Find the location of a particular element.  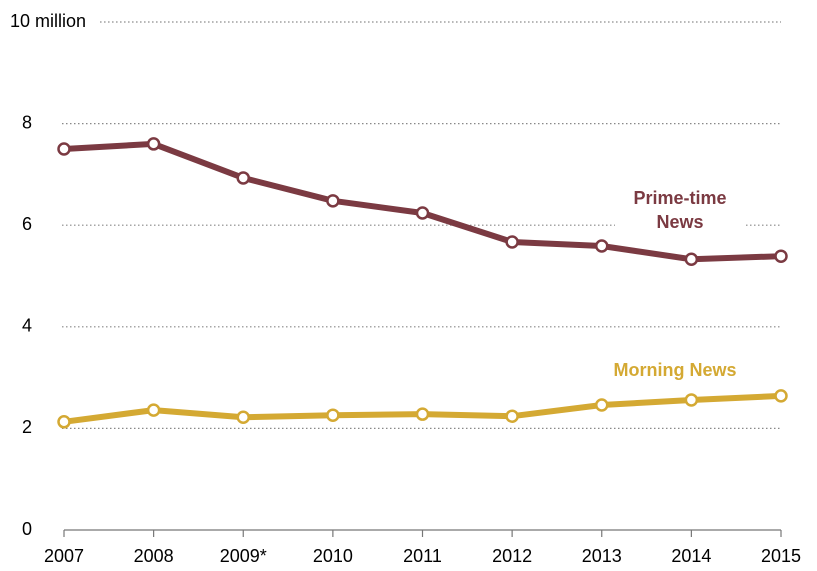

x-tick-label: 2007 is located at coordinates (64, 556).